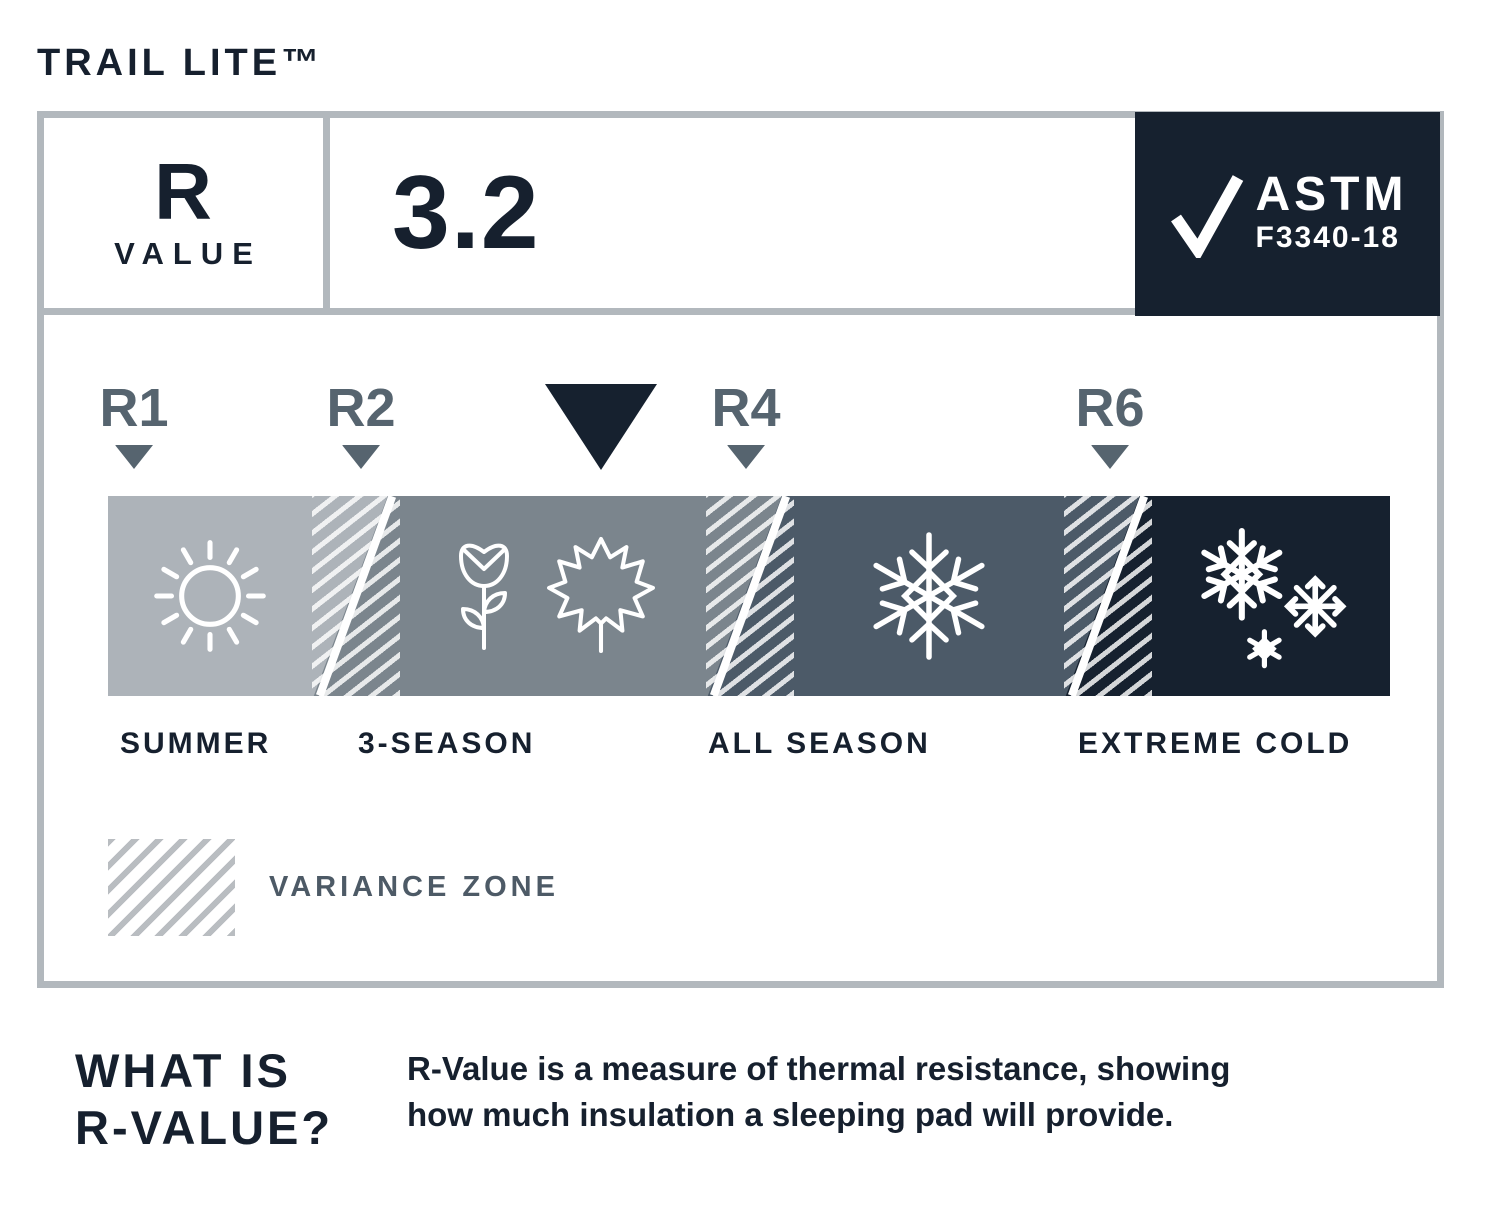 This screenshot has width=1500, height=1208. What do you see at coordinates (883, 213) in the screenshot?
I see `r-value-cell: 3.2` at bounding box center [883, 213].